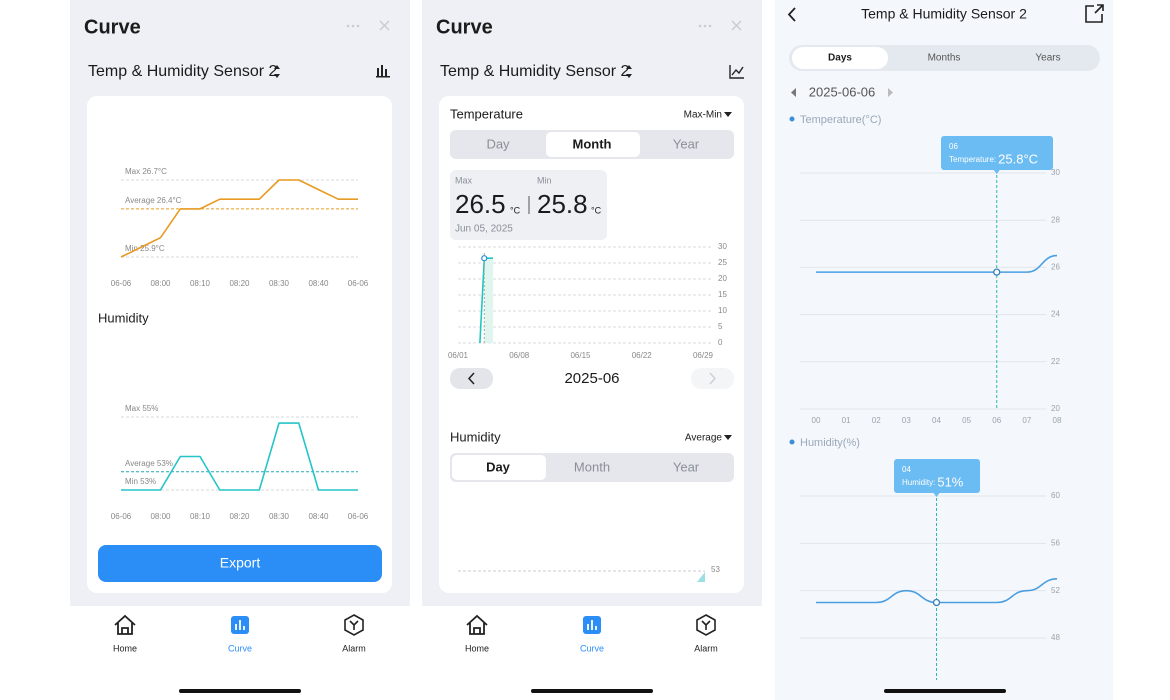  Describe the element at coordinates (816, 420) in the screenshot. I see `x-tick-label: 00` at that location.